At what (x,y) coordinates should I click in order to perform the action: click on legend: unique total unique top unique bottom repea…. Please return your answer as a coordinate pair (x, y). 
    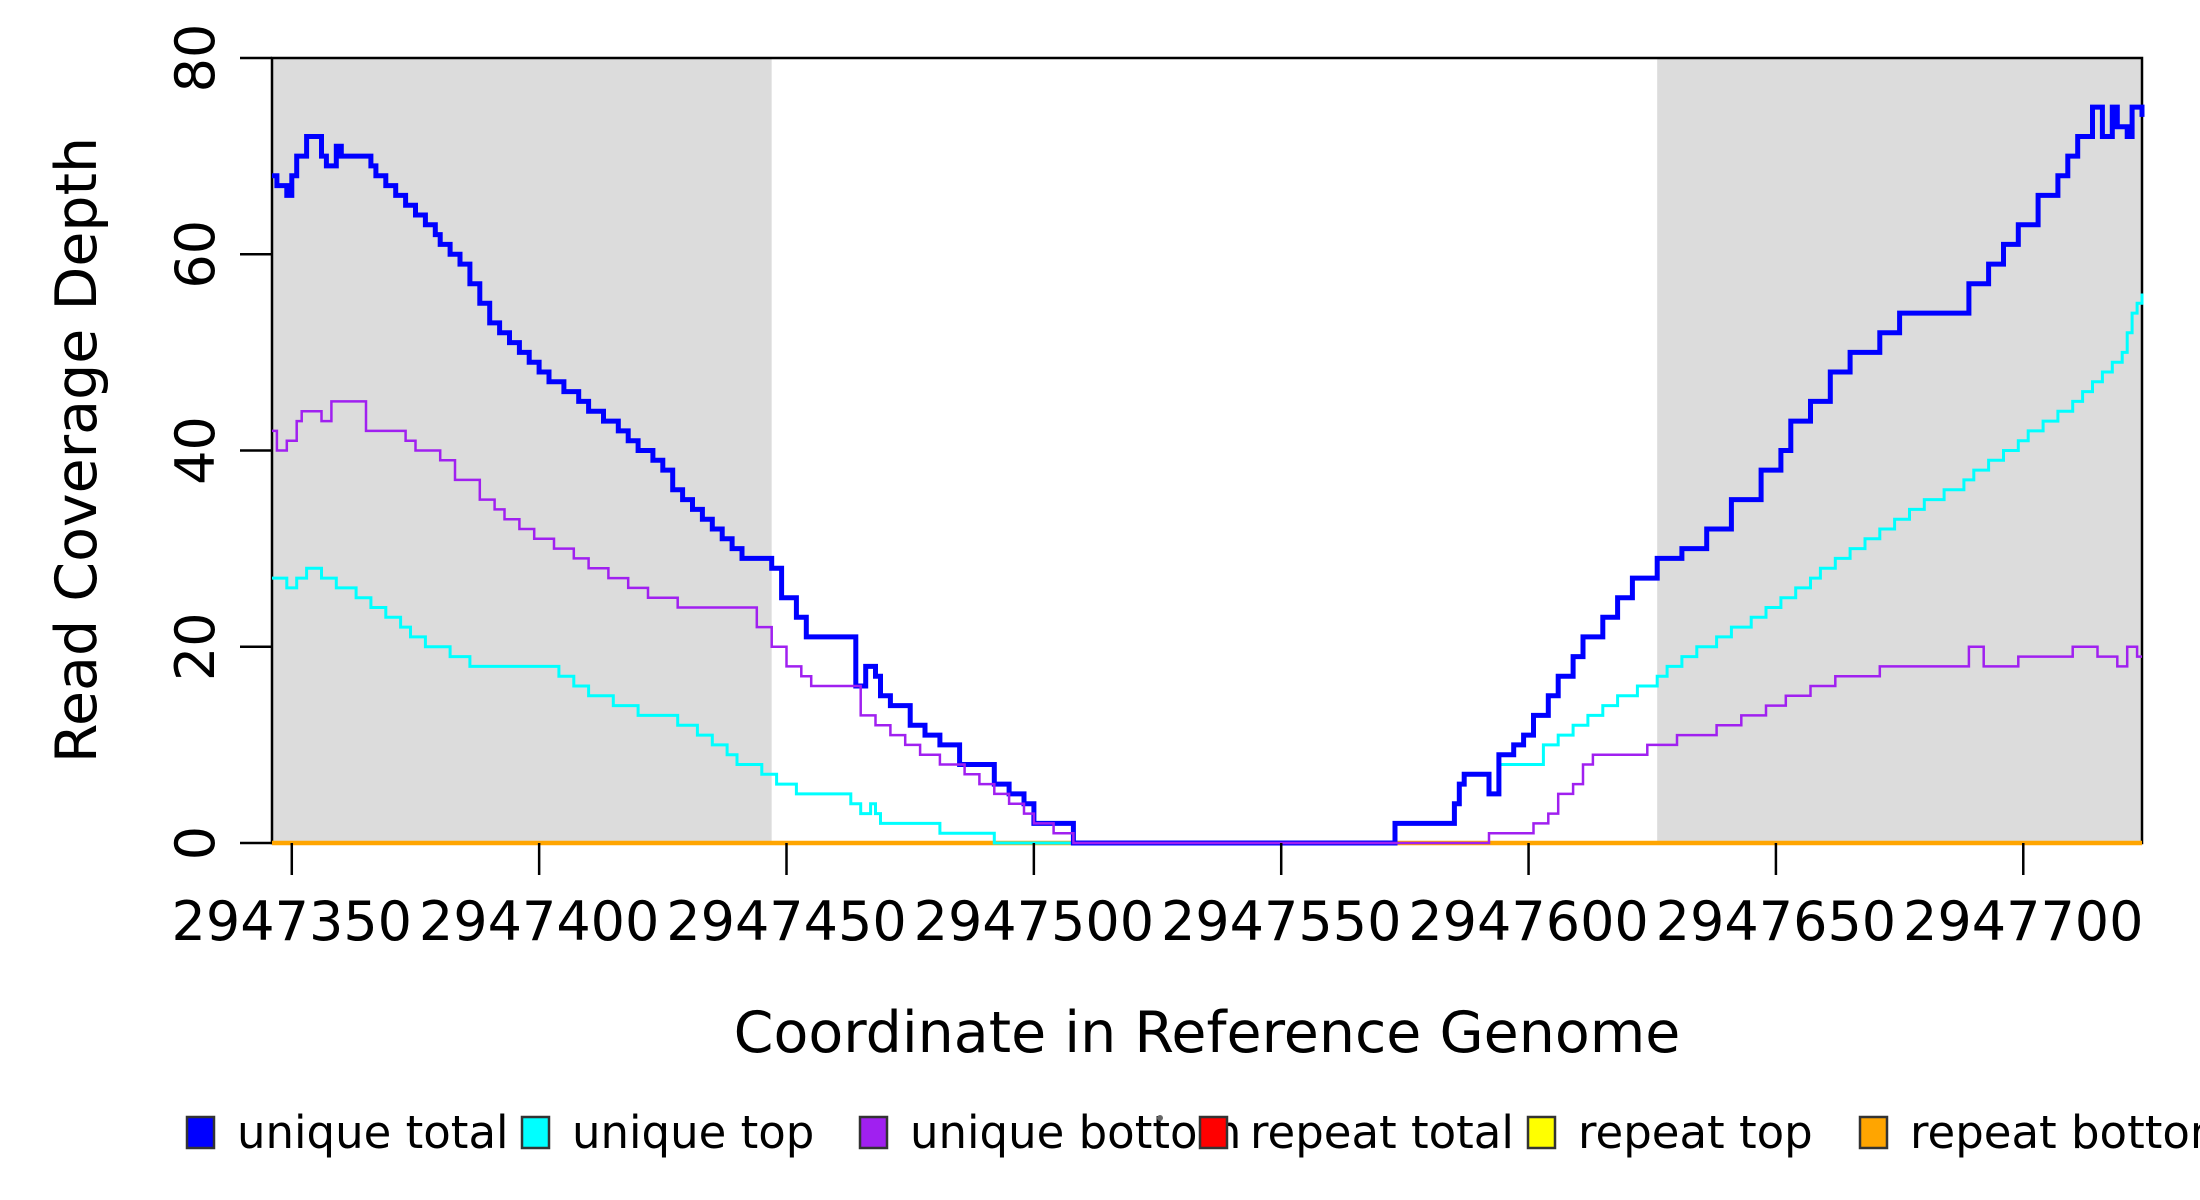
    Looking at the image, I should click on (1192, 1132).